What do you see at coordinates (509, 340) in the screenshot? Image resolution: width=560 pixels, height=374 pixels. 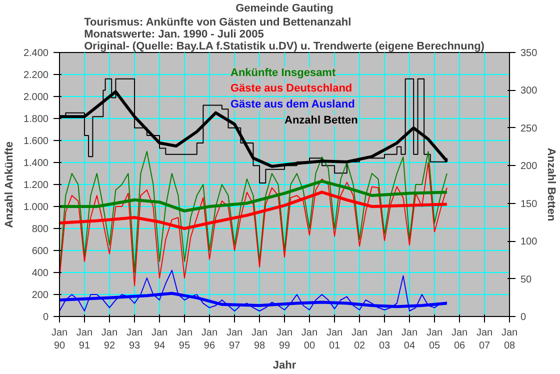 I see `x-tick-label: Jan 08` at bounding box center [509, 340].